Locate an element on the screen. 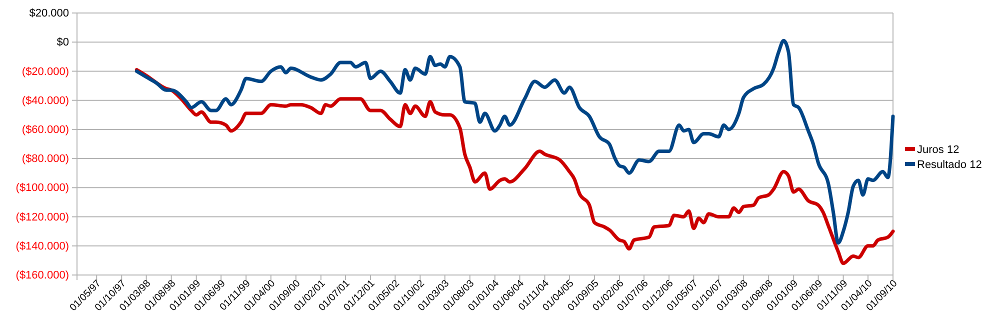 This screenshot has width=996, height=327. y-tick-label: ($20.000) is located at coordinates (45, 72).